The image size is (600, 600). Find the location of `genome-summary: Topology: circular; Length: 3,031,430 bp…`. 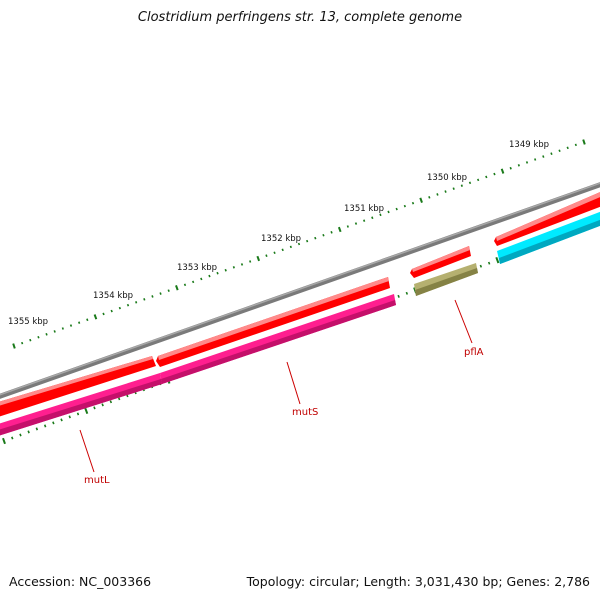

genome-summary: Topology: circular; Length: 3,031,430 bp… is located at coordinates (418, 581).